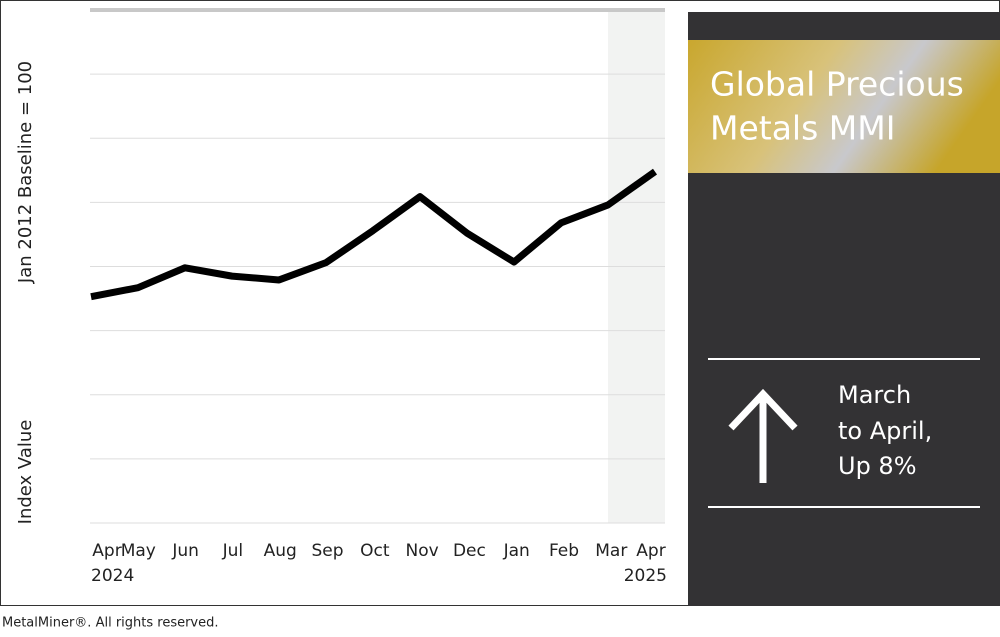 The image size is (1000, 637). Describe the element at coordinates (645, 576) in the screenshot. I see `x-year-label: 2025` at that location.